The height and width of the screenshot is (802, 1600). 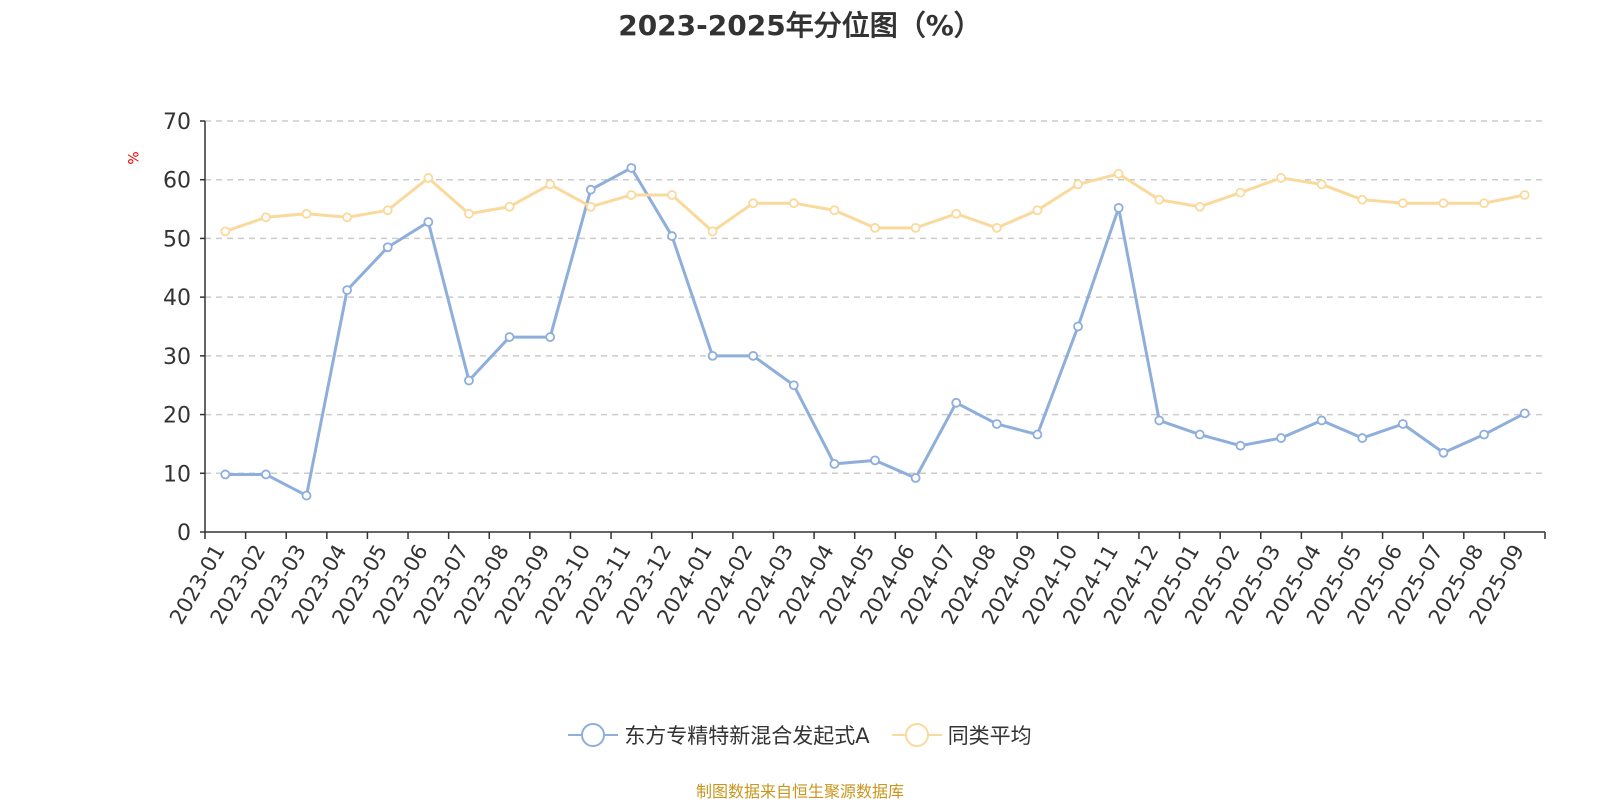 What do you see at coordinates (177, 239) in the screenshot?
I see `y-tick-label: 50` at bounding box center [177, 239].